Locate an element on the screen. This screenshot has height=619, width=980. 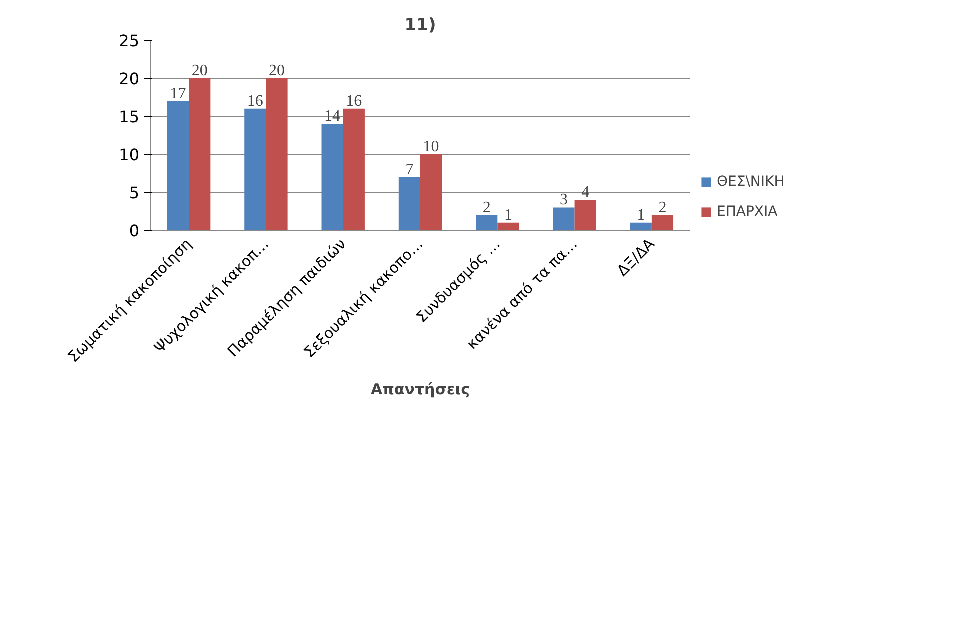
y-tick-label: 0 is located at coordinates (134, 231).